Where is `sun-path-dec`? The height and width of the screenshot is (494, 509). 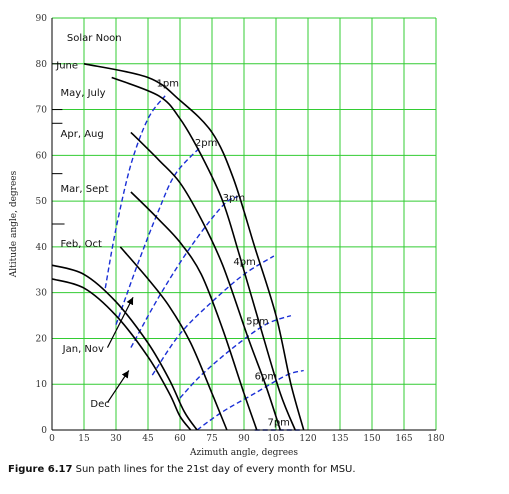 sun-path-dec is located at coordinates (121, 354).